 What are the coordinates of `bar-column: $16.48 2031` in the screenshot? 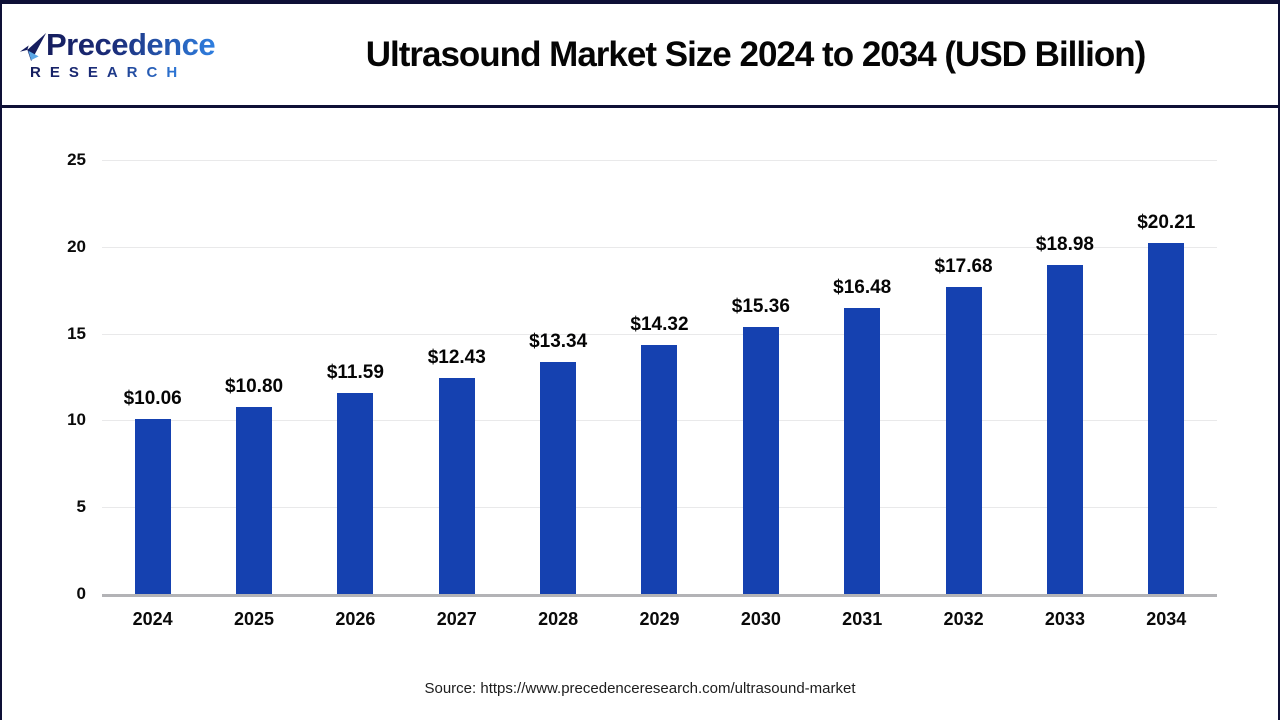 It's located at (862, 394).